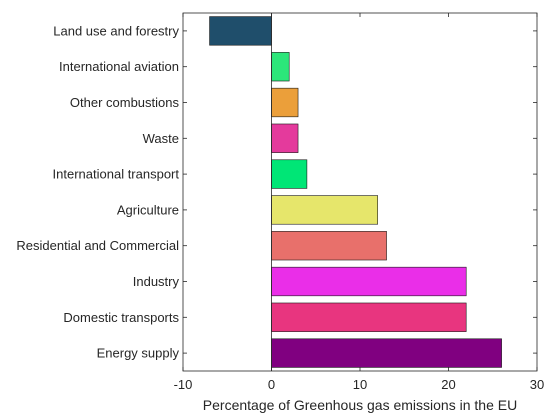  Describe the element at coordinates (138, 353) in the screenshot. I see `category-label-energy-supply: Energy supply` at that location.